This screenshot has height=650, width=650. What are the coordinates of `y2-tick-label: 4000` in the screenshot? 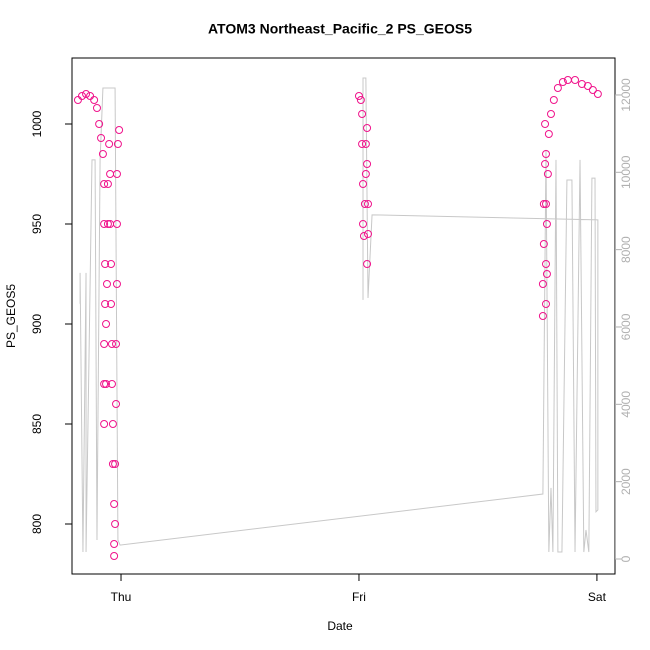 It's located at (626, 404).